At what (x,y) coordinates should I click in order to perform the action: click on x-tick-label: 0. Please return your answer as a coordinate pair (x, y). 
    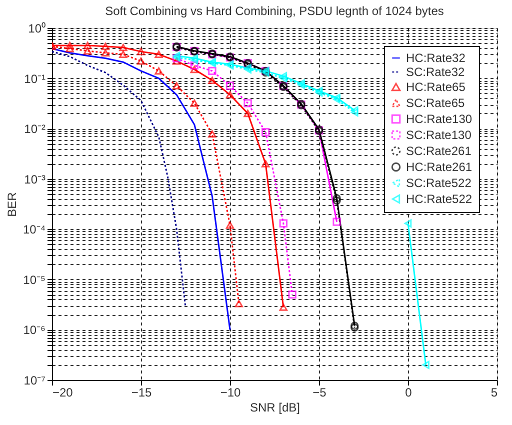
    Looking at the image, I should click on (408, 393).